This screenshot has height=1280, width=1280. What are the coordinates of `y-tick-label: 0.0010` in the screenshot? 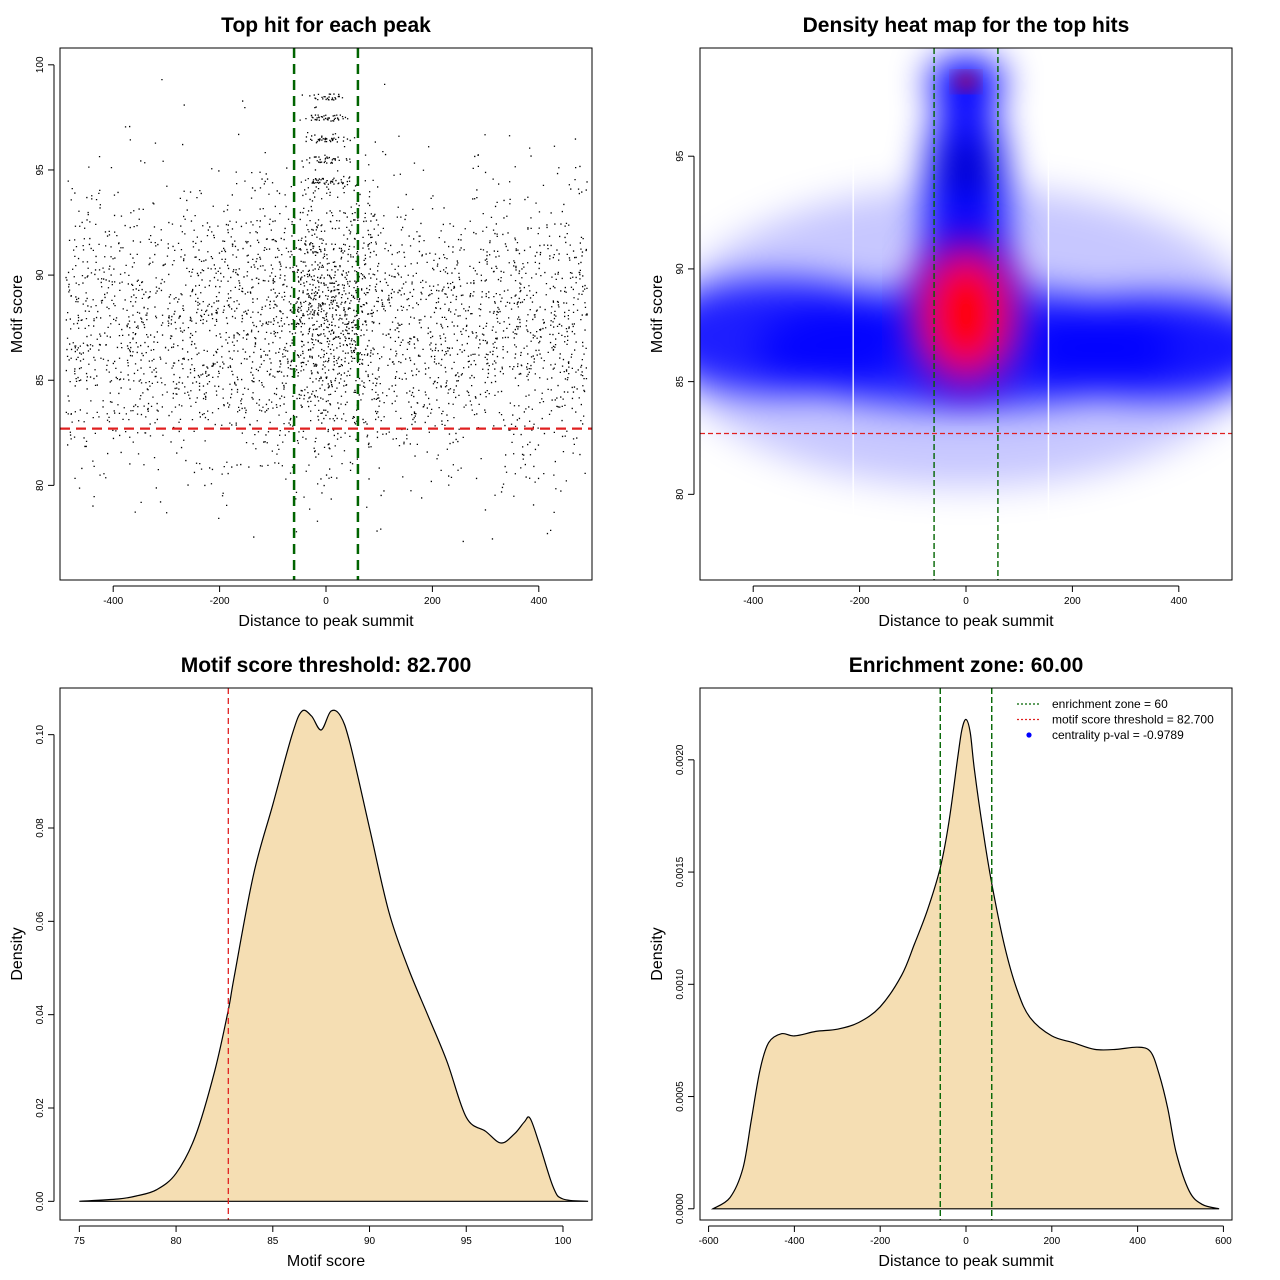 It's located at (680, 984).